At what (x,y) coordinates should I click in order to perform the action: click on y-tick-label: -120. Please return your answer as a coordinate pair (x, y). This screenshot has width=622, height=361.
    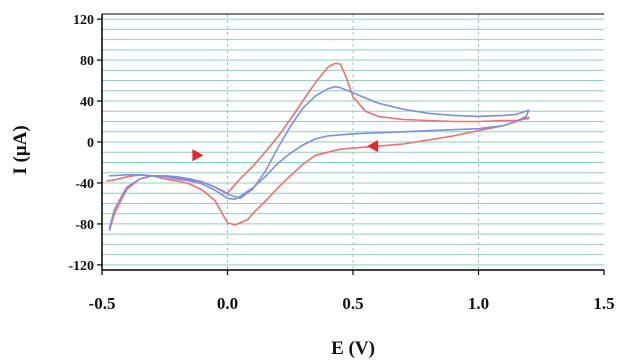
    Looking at the image, I should click on (81, 266).